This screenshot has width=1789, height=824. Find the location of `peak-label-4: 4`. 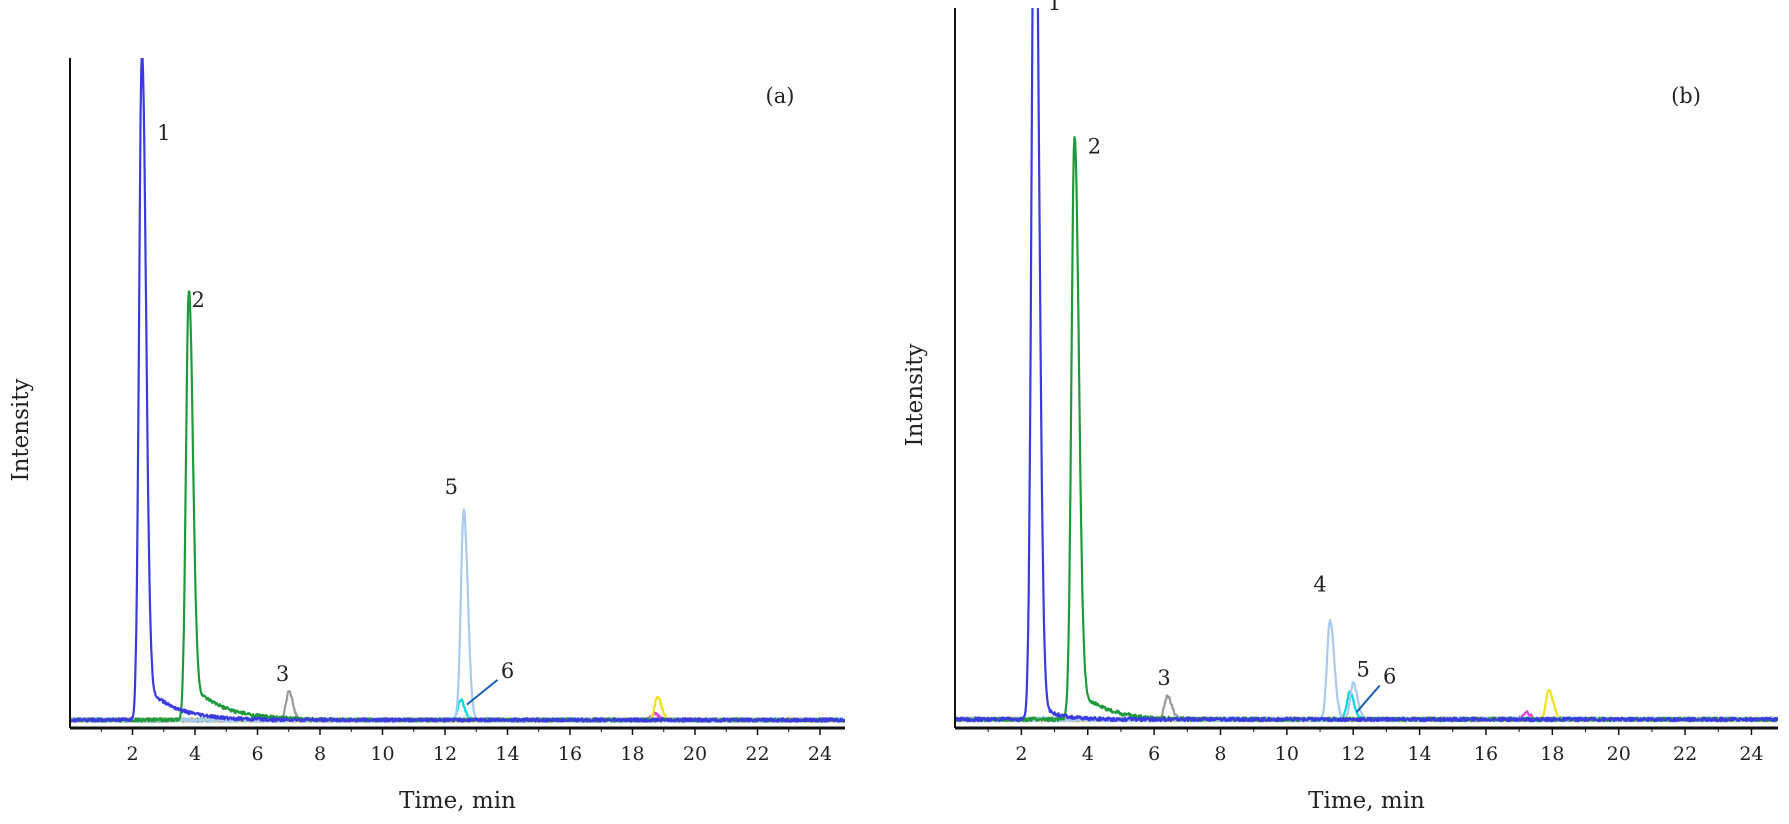

peak-label-4: 4 is located at coordinates (1319, 585).